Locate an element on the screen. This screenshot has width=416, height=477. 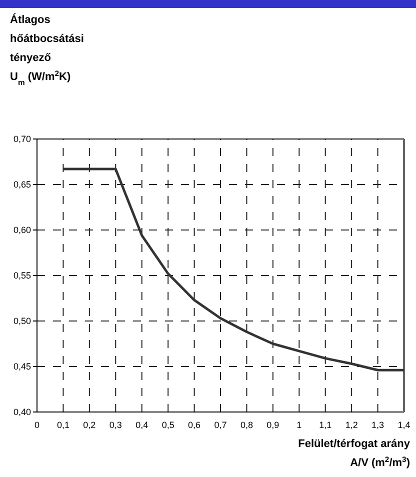
y-tick-label: 0,45 is located at coordinates (22, 367).